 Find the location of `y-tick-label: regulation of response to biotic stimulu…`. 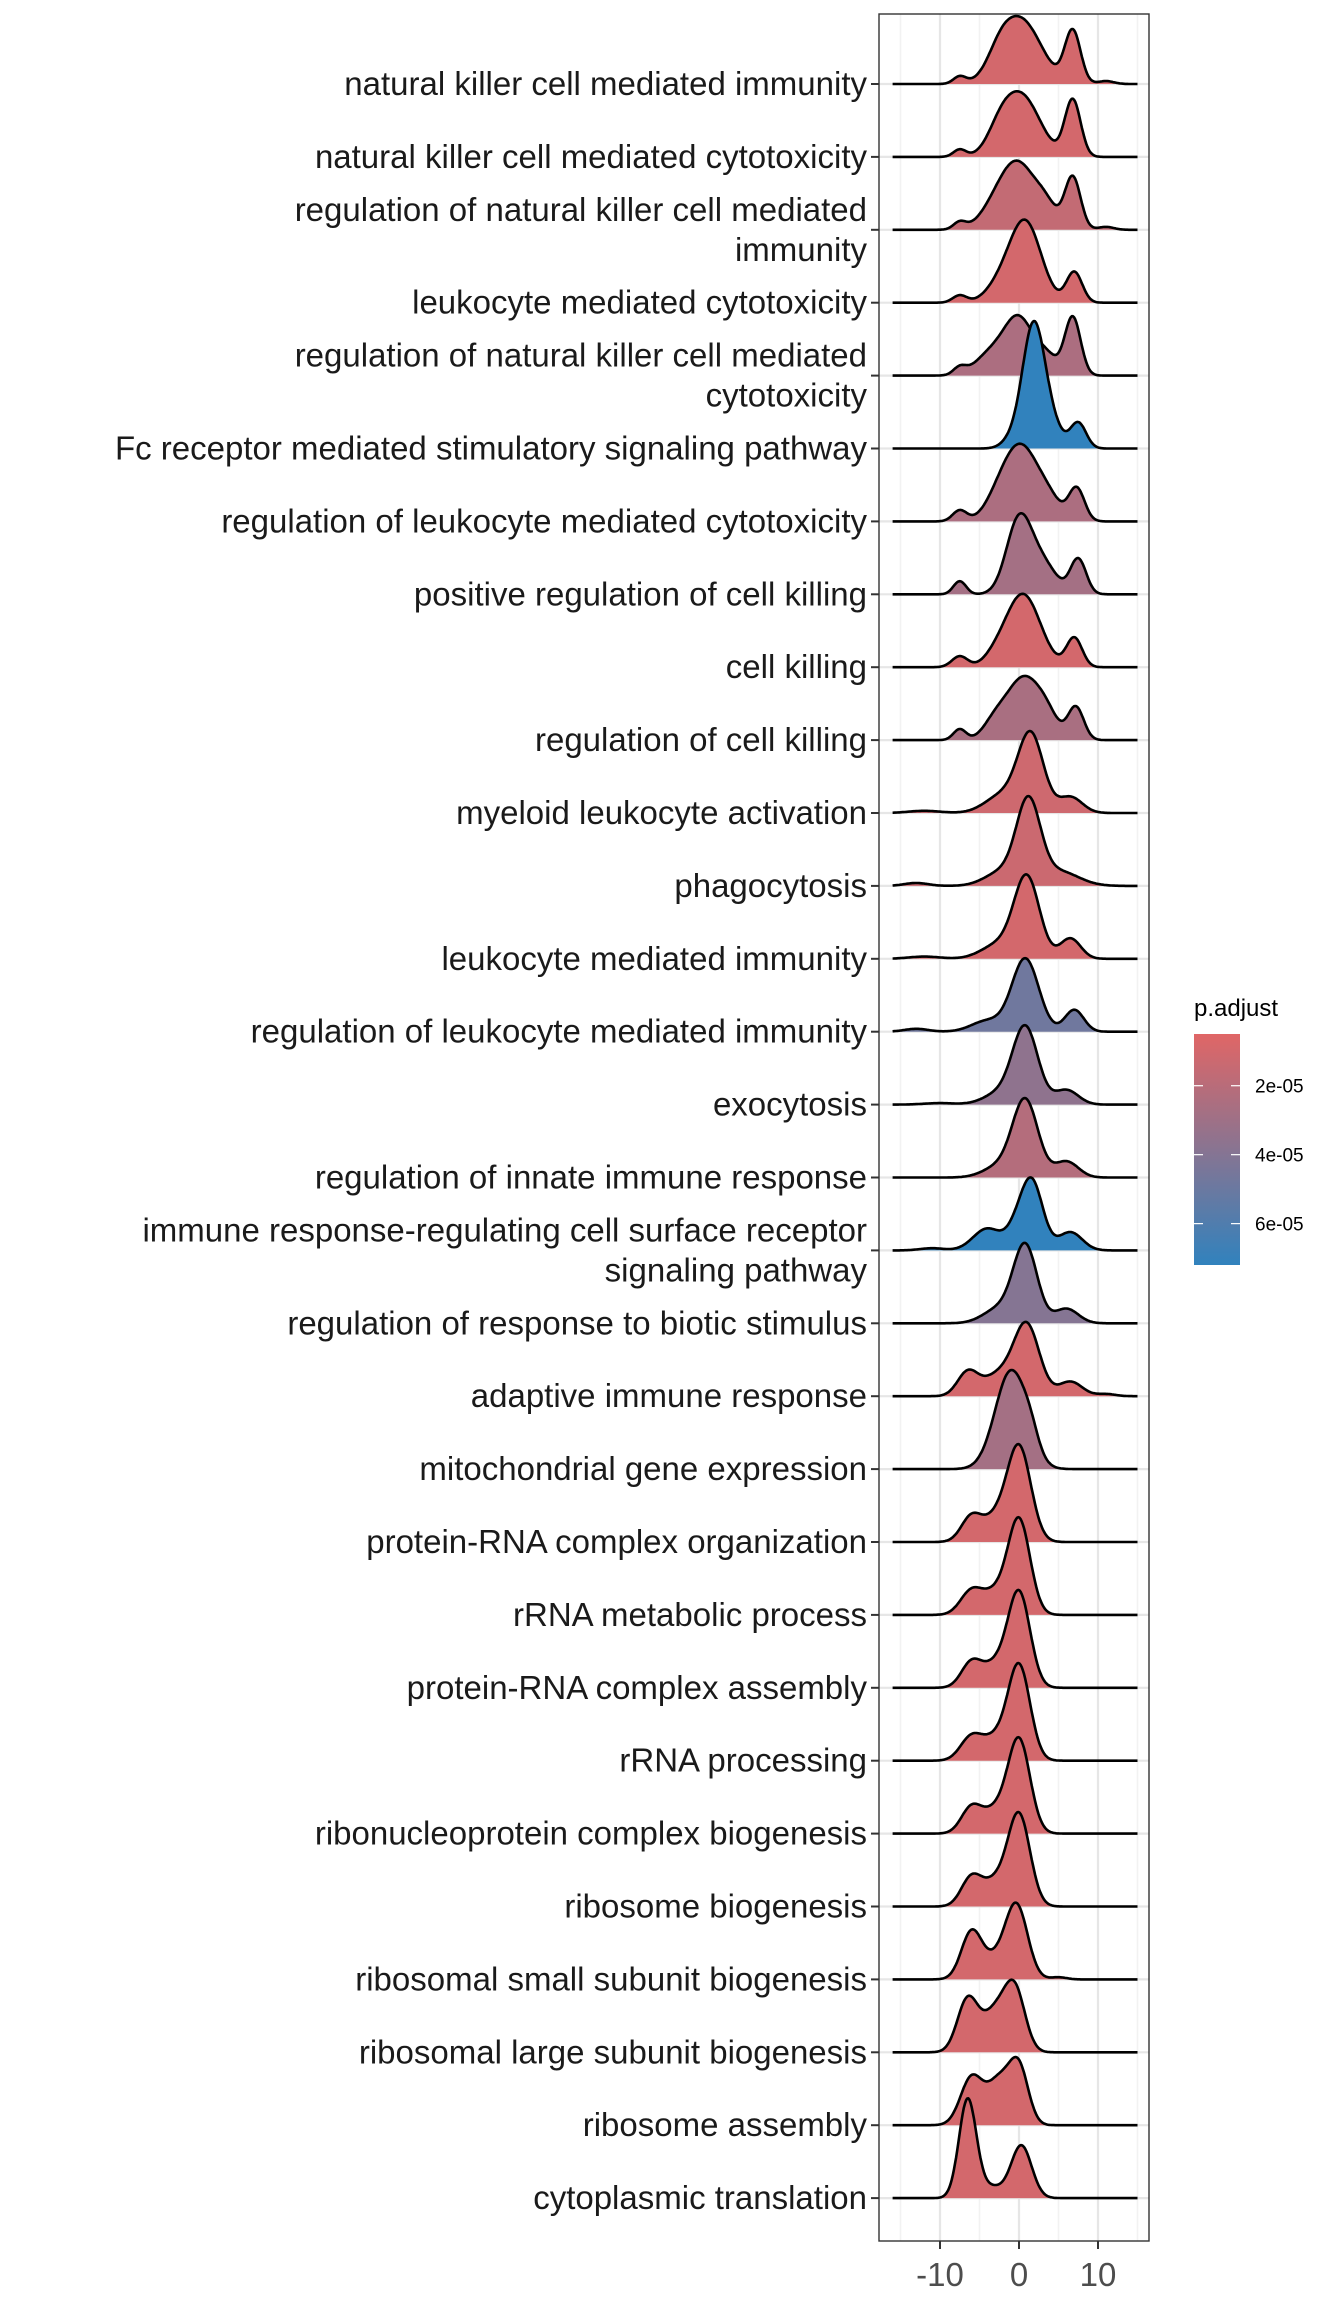

y-tick-label: regulation of response to biotic stimulu… is located at coordinates (577, 1322).